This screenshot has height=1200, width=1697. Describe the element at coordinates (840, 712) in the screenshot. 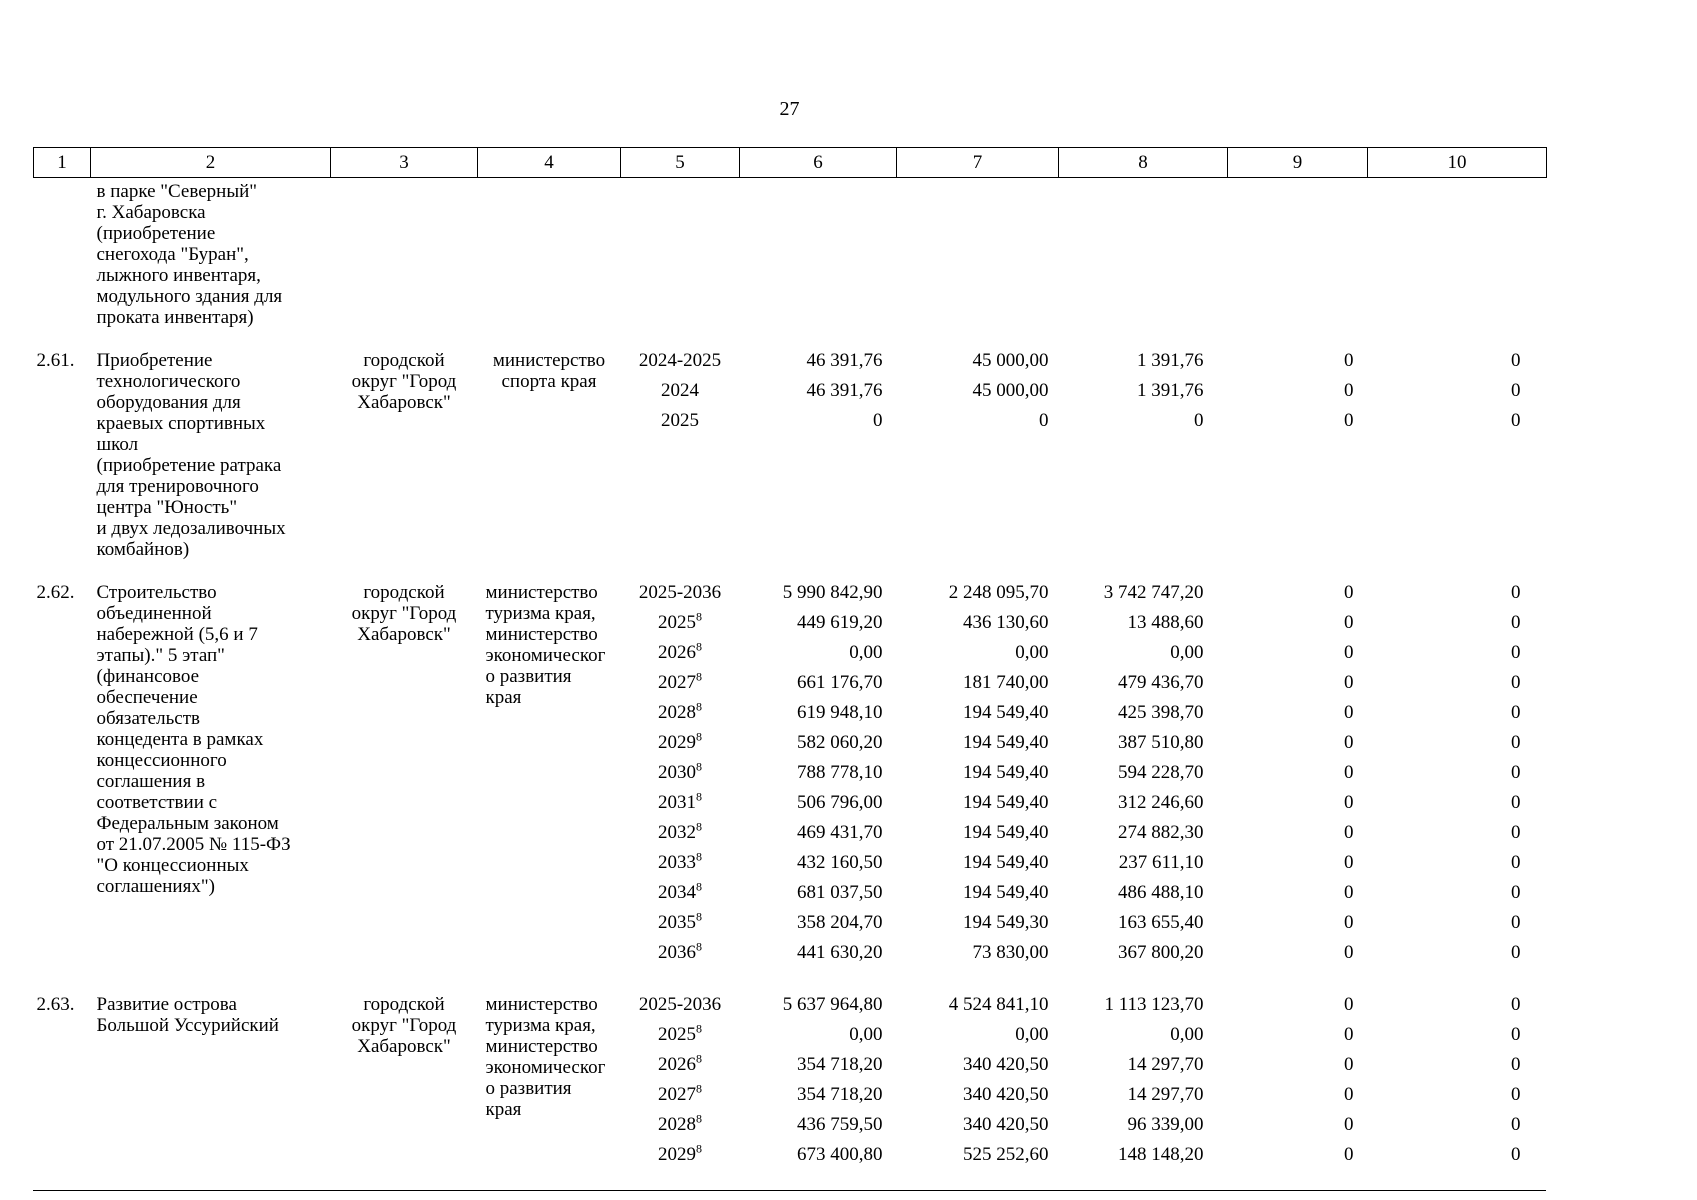

I see `value-line: 619 948,10` at that location.